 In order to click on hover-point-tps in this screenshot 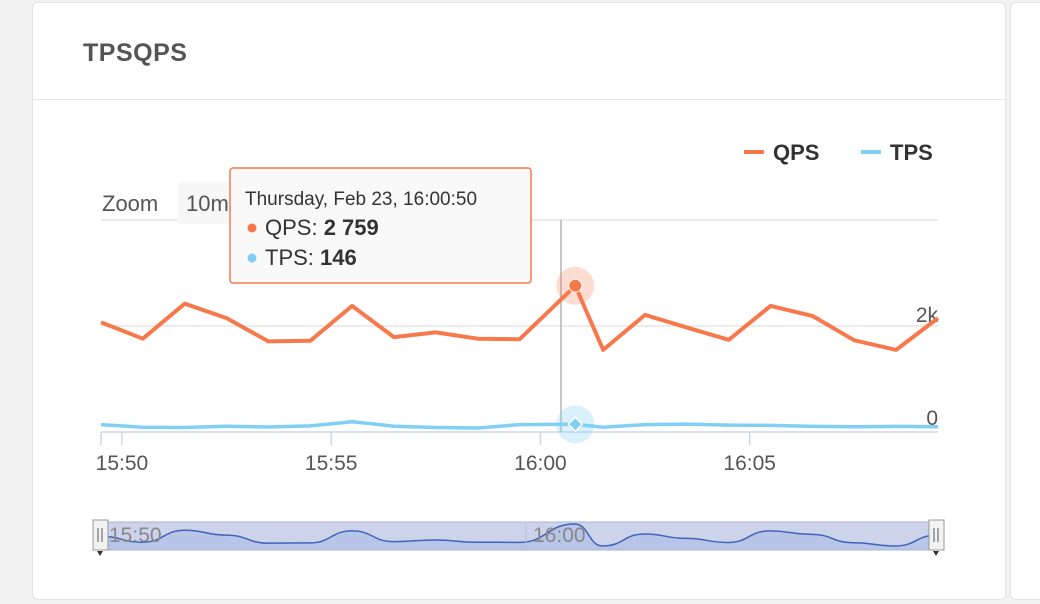, I will do `click(575, 424)`.